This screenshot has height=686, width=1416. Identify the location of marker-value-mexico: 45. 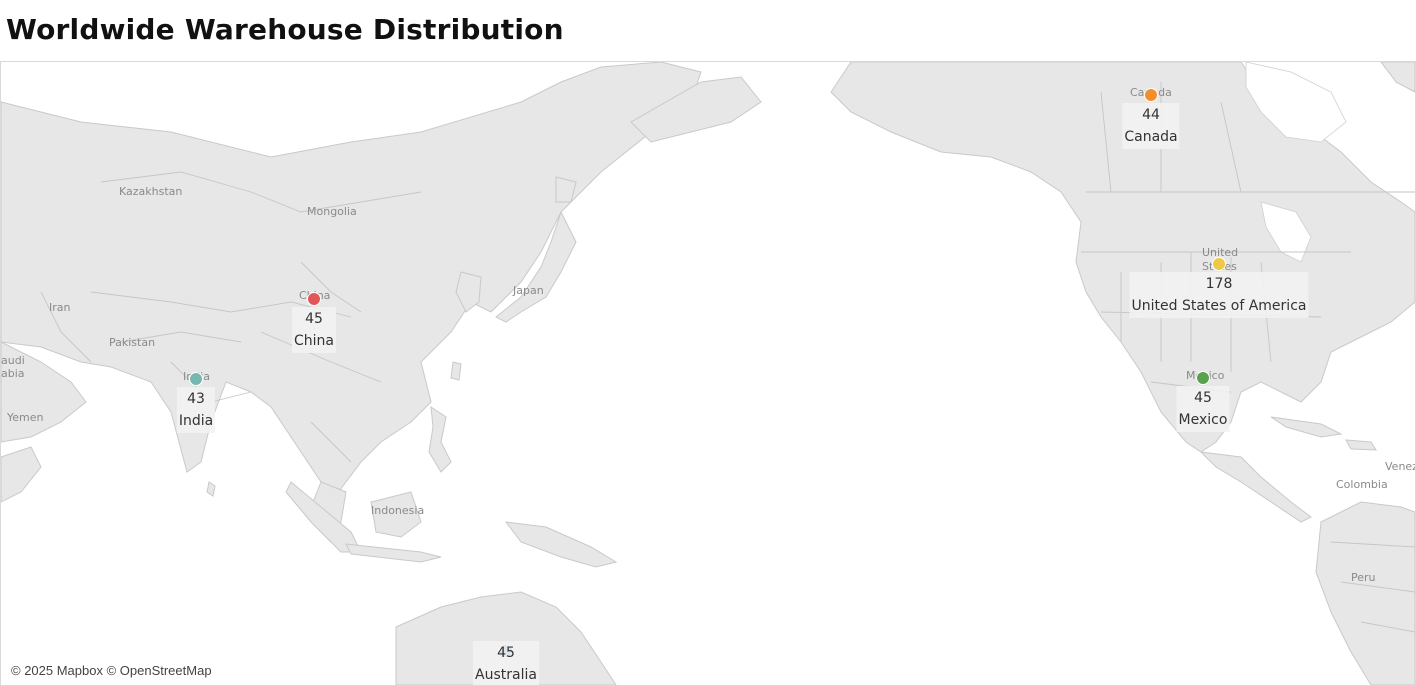
(1203, 398).